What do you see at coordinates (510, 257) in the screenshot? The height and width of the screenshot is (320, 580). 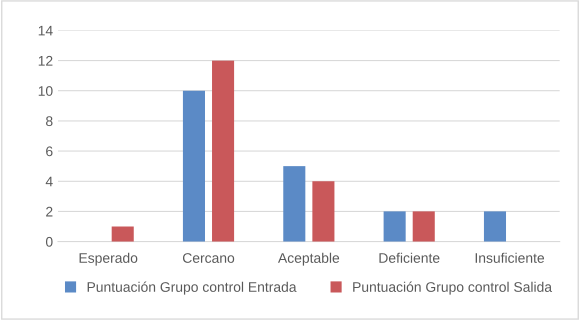 I see `x-tick-label: Insuficiente` at bounding box center [510, 257].